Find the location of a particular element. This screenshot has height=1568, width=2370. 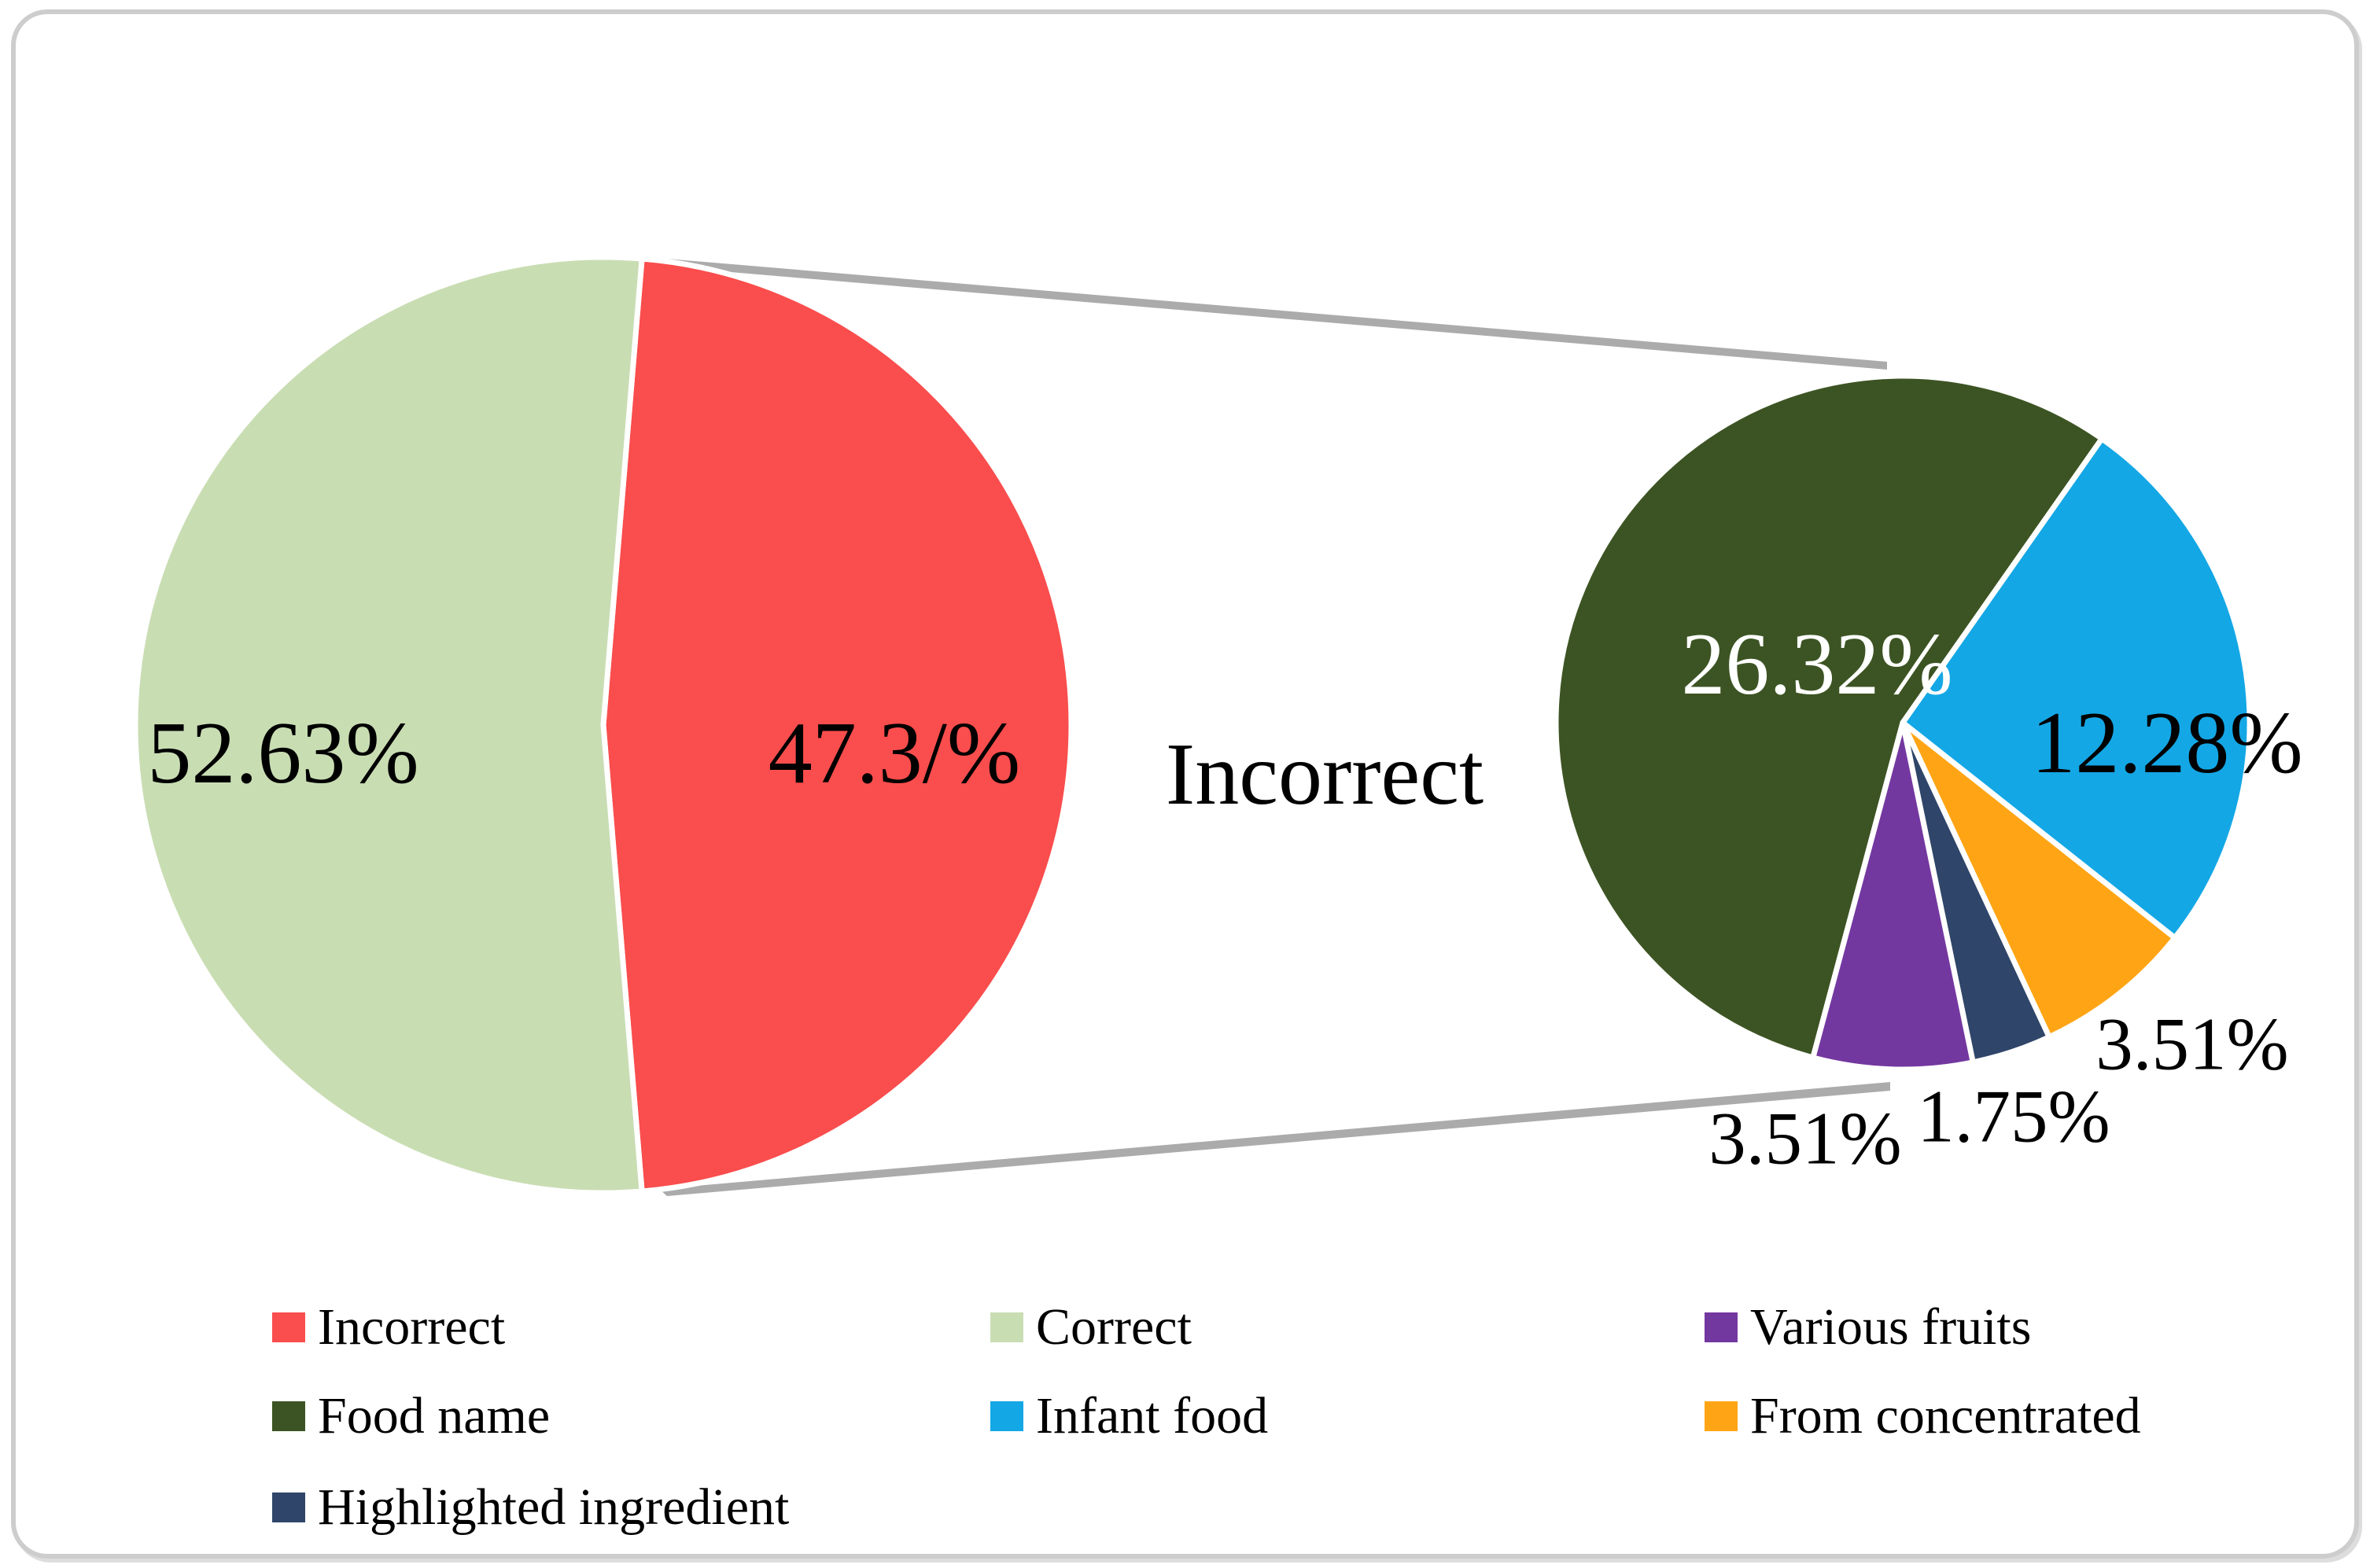

connector-line-bottom is located at coordinates (1274, 1139).